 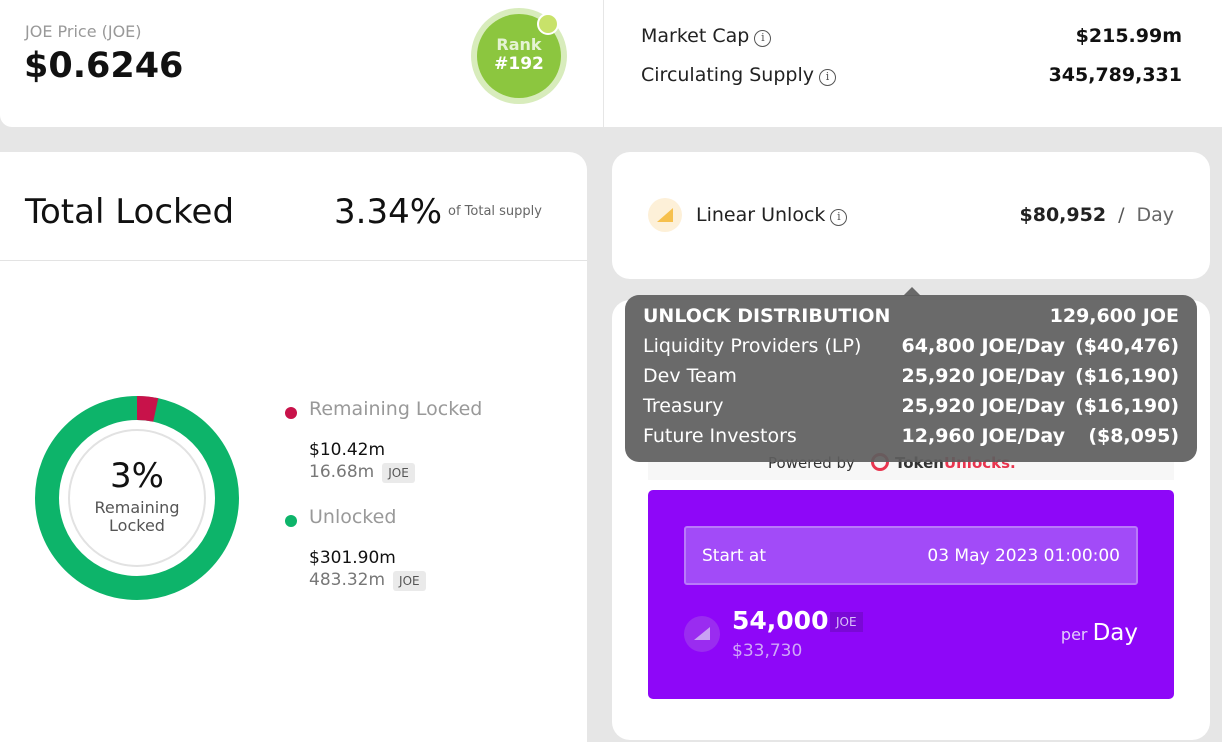 I want to click on tooltip-name: Future Investors, so click(x=720, y=436).